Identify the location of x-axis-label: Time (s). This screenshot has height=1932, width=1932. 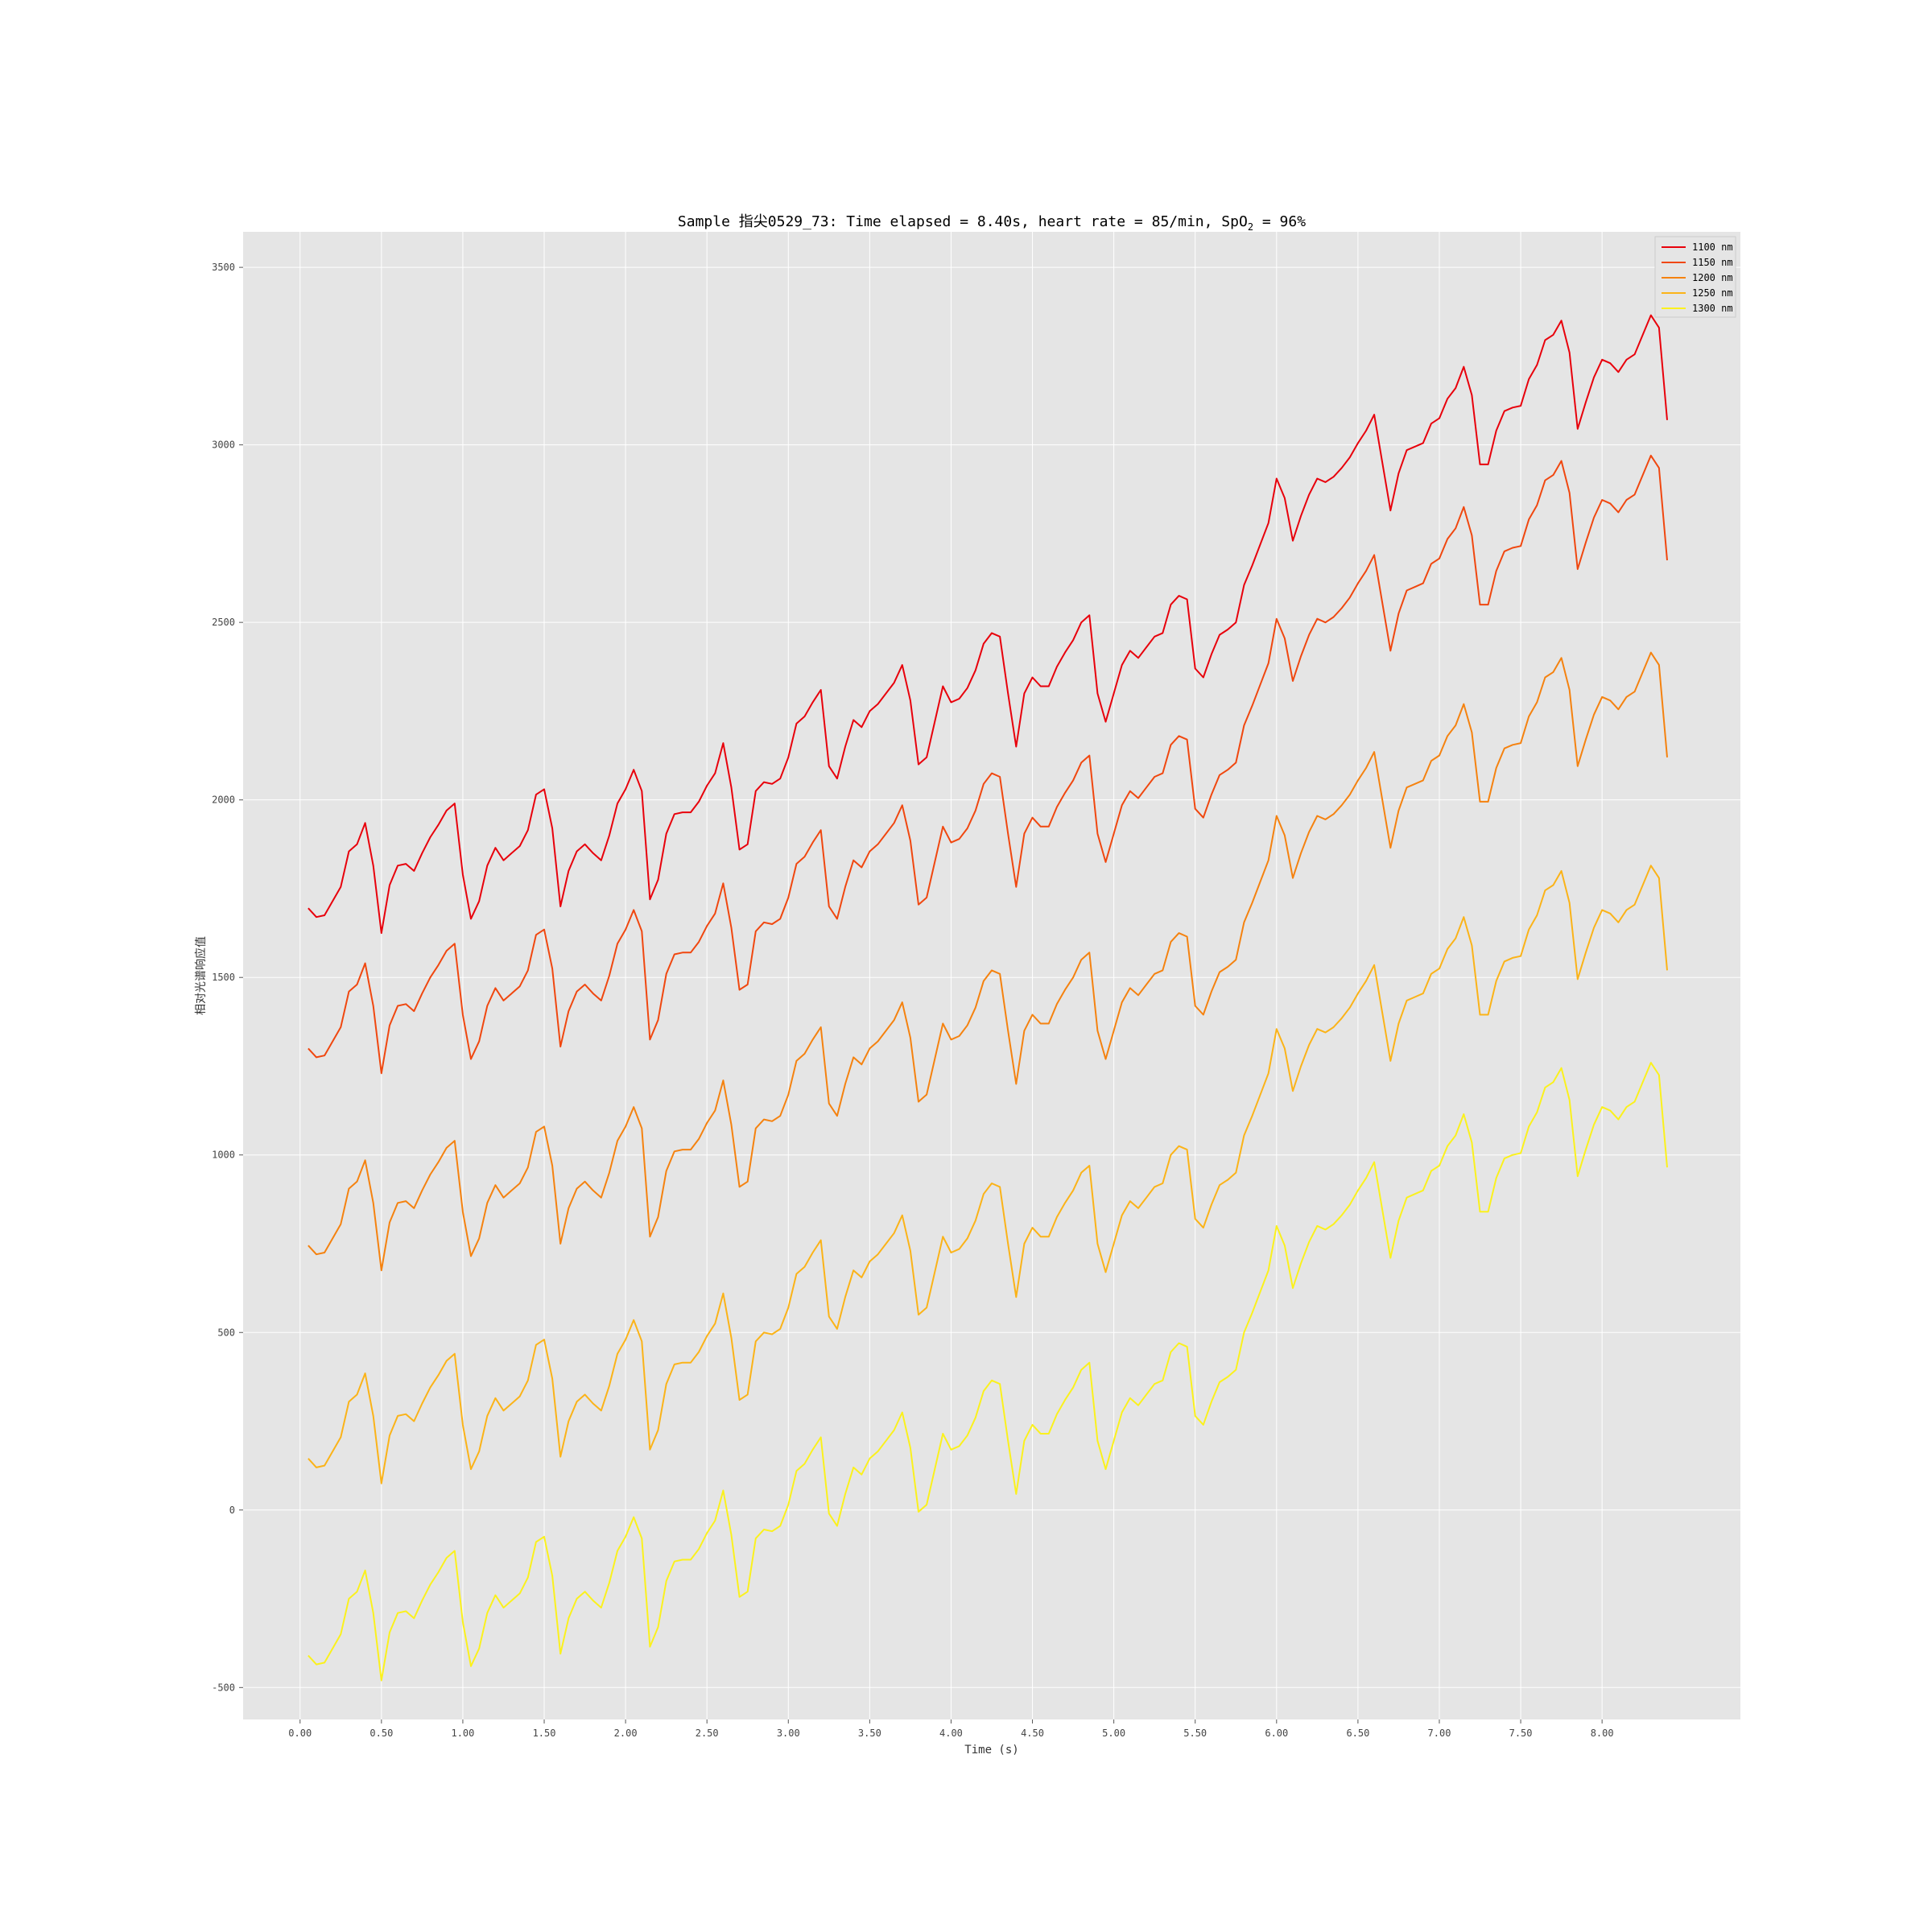
(991, 1750).